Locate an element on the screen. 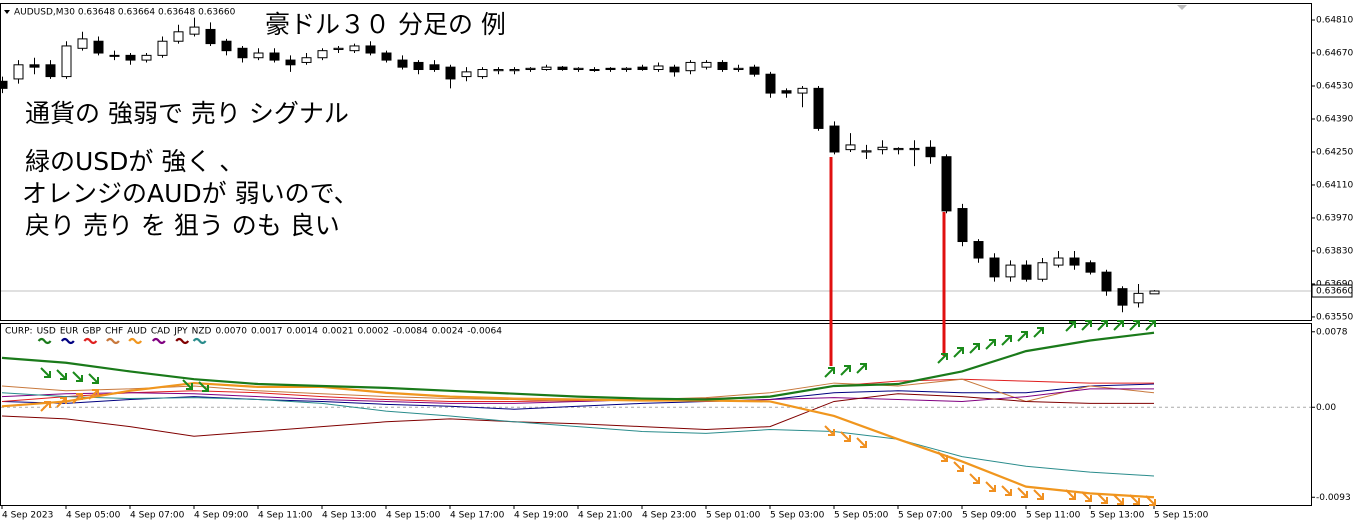 The height and width of the screenshot is (525, 1353). symbol-menu is located at coordinates (7, 12).